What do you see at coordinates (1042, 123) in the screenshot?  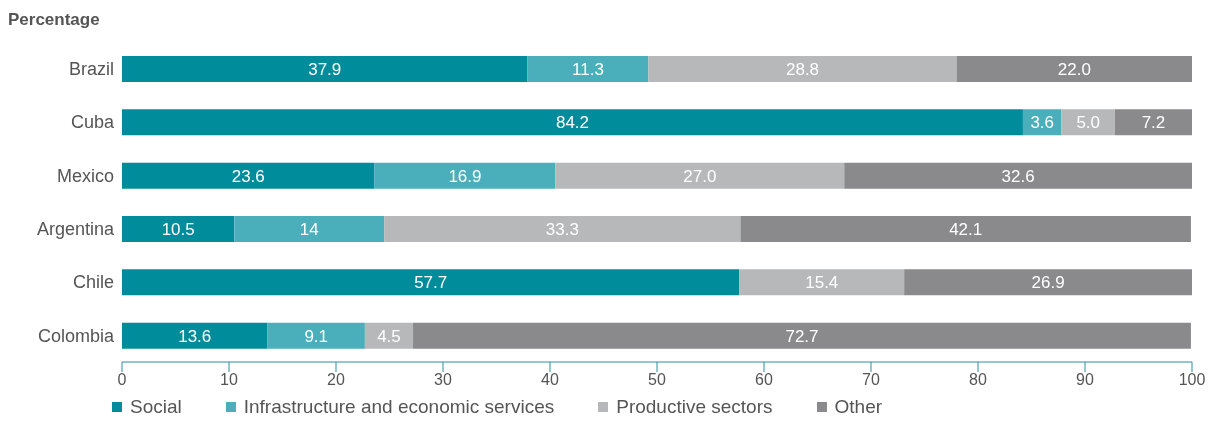 I see `data-label: 3.6` at bounding box center [1042, 123].